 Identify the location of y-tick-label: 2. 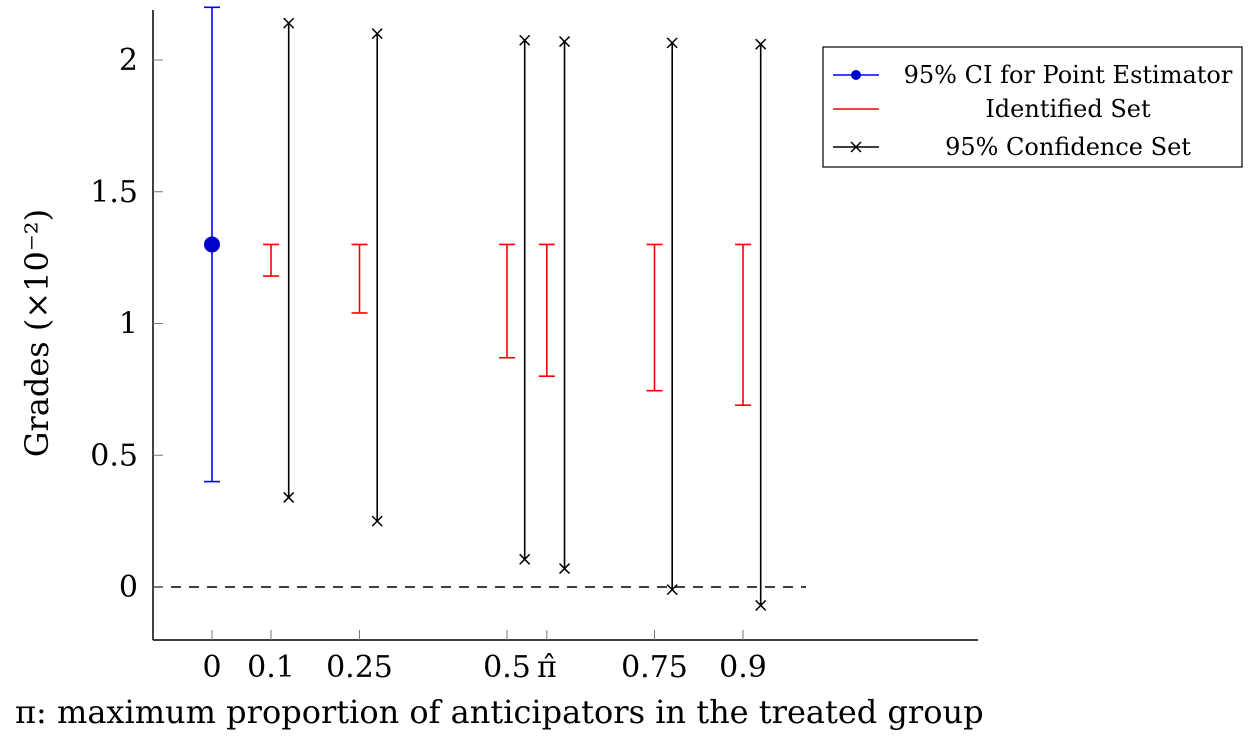
(128, 60).